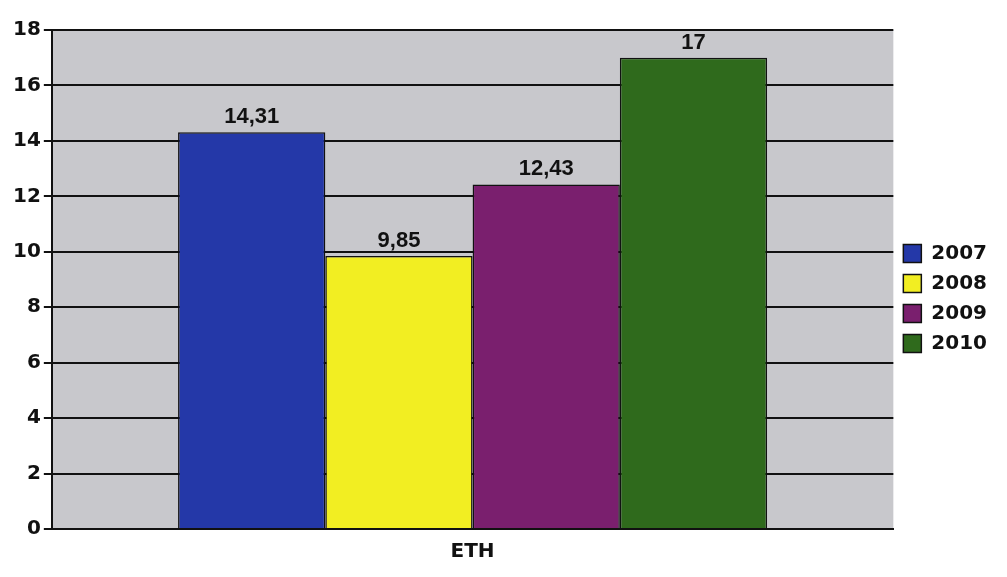  I want to click on legend-label: 2007, so click(959, 251).